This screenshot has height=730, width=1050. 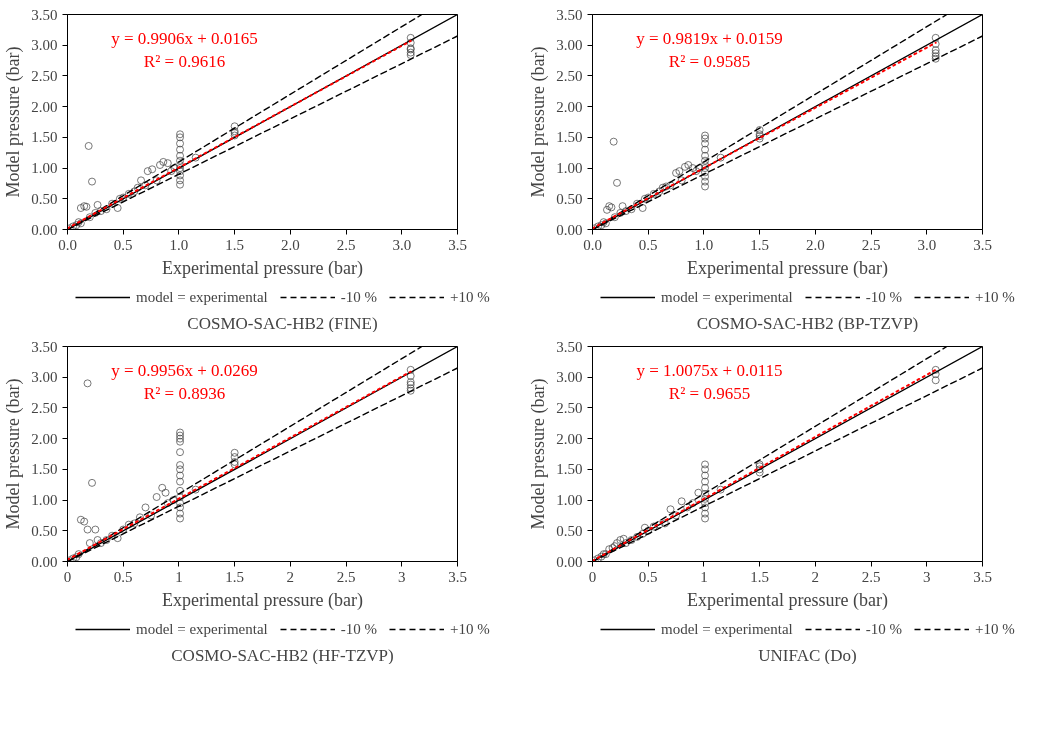 What do you see at coordinates (184, 370) in the screenshot?
I see `annotation: y = 0.9956x + 0.0269` at bounding box center [184, 370].